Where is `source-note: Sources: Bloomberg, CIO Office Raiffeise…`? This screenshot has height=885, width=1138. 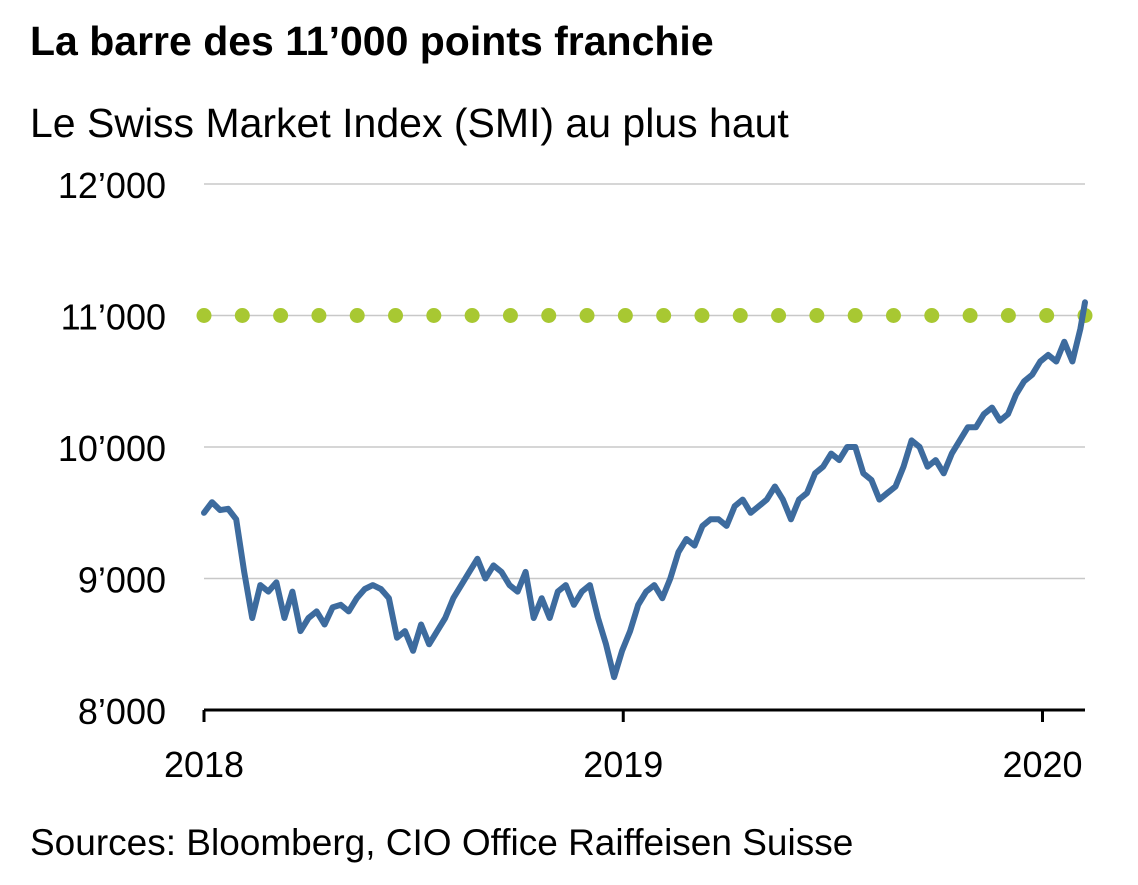 source-note: Sources: Bloomberg, CIO Office Raiffeise… is located at coordinates (442, 842).